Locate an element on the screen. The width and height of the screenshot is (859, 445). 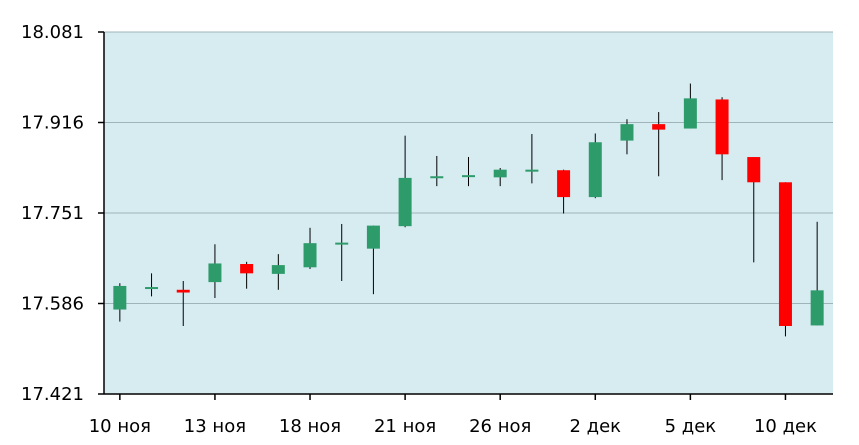
x-tick-label: 13 ноя is located at coordinates (215, 426).